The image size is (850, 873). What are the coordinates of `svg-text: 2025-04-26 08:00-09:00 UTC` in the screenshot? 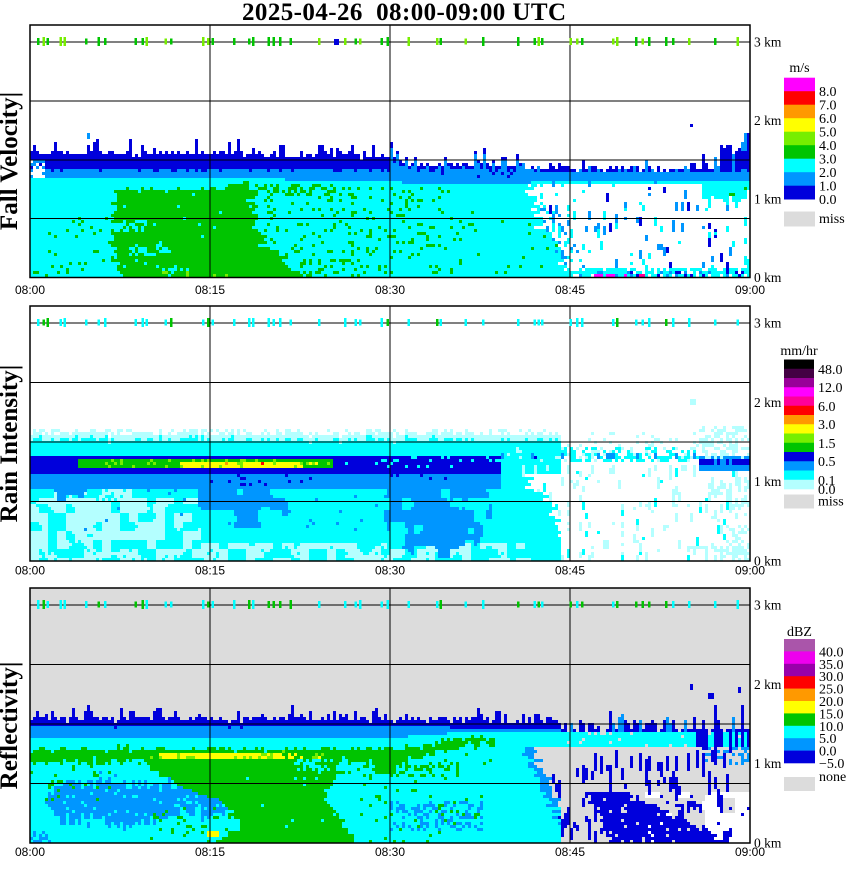 It's located at (404, 13).